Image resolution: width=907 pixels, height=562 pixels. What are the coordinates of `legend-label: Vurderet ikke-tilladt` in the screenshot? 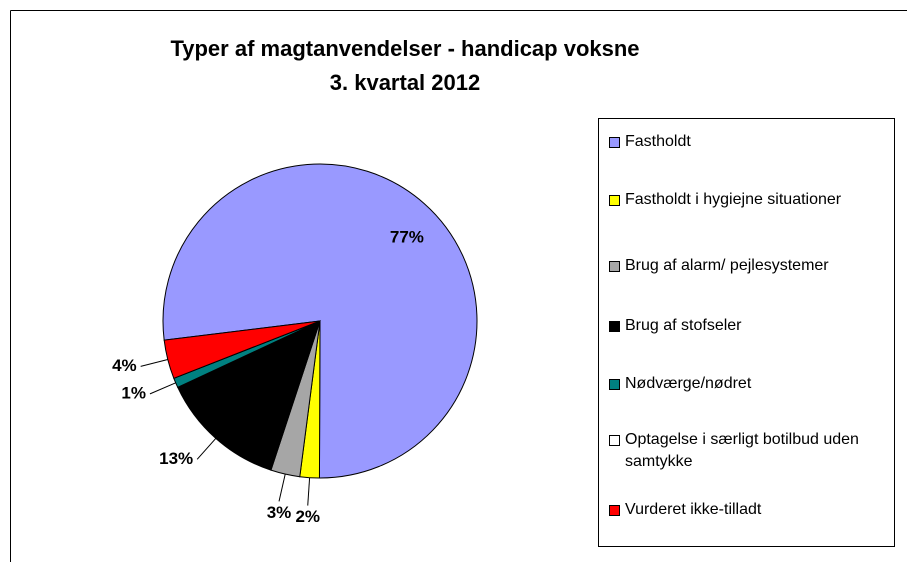 It's located at (693, 509).